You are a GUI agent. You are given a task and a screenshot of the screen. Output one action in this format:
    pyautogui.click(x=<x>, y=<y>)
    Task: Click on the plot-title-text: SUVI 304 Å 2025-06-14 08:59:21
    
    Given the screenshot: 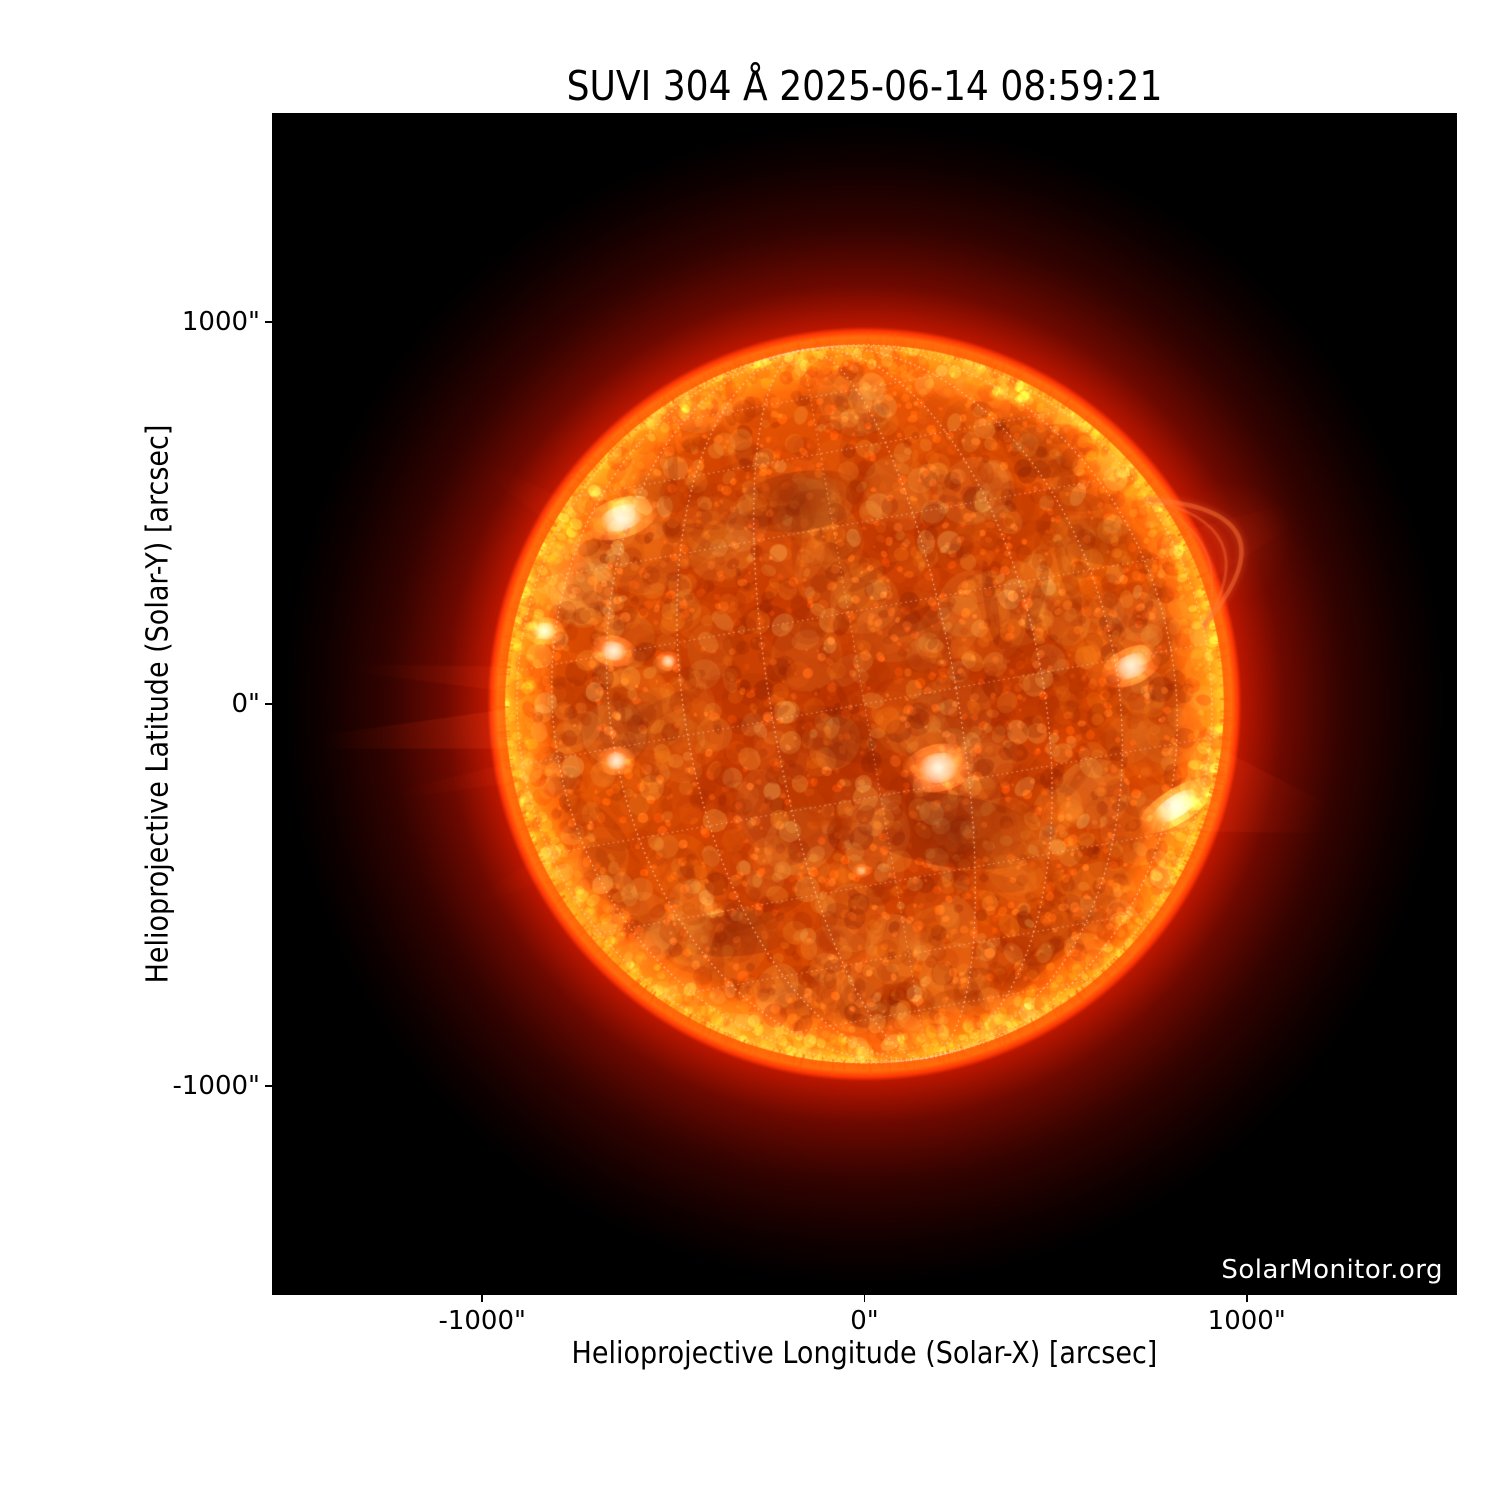 What is the action you would take?
    pyautogui.click(x=864, y=86)
    